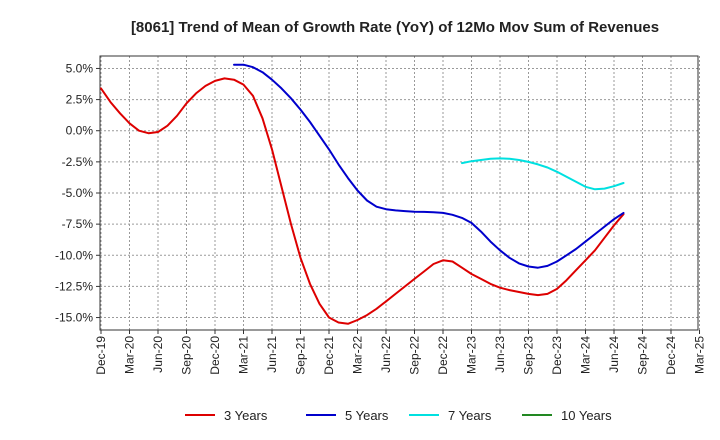 The height and width of the screenshot is (440, 720). What do you see at coordinates (78, 224) in the screenshot?
I see `y-tick-label: -7.5%` at bounding box center [78, 224].